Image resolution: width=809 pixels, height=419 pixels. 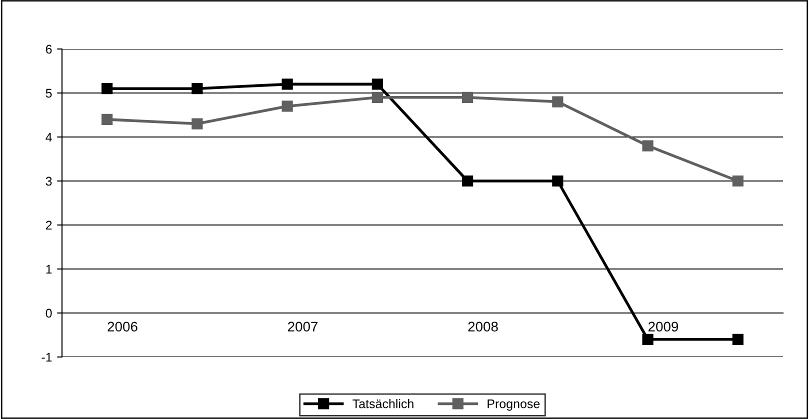 What do you see at coordinates (49, 93) in the screenshot?
I see `y-tick-label: 5` at bounding box center [49, 93].